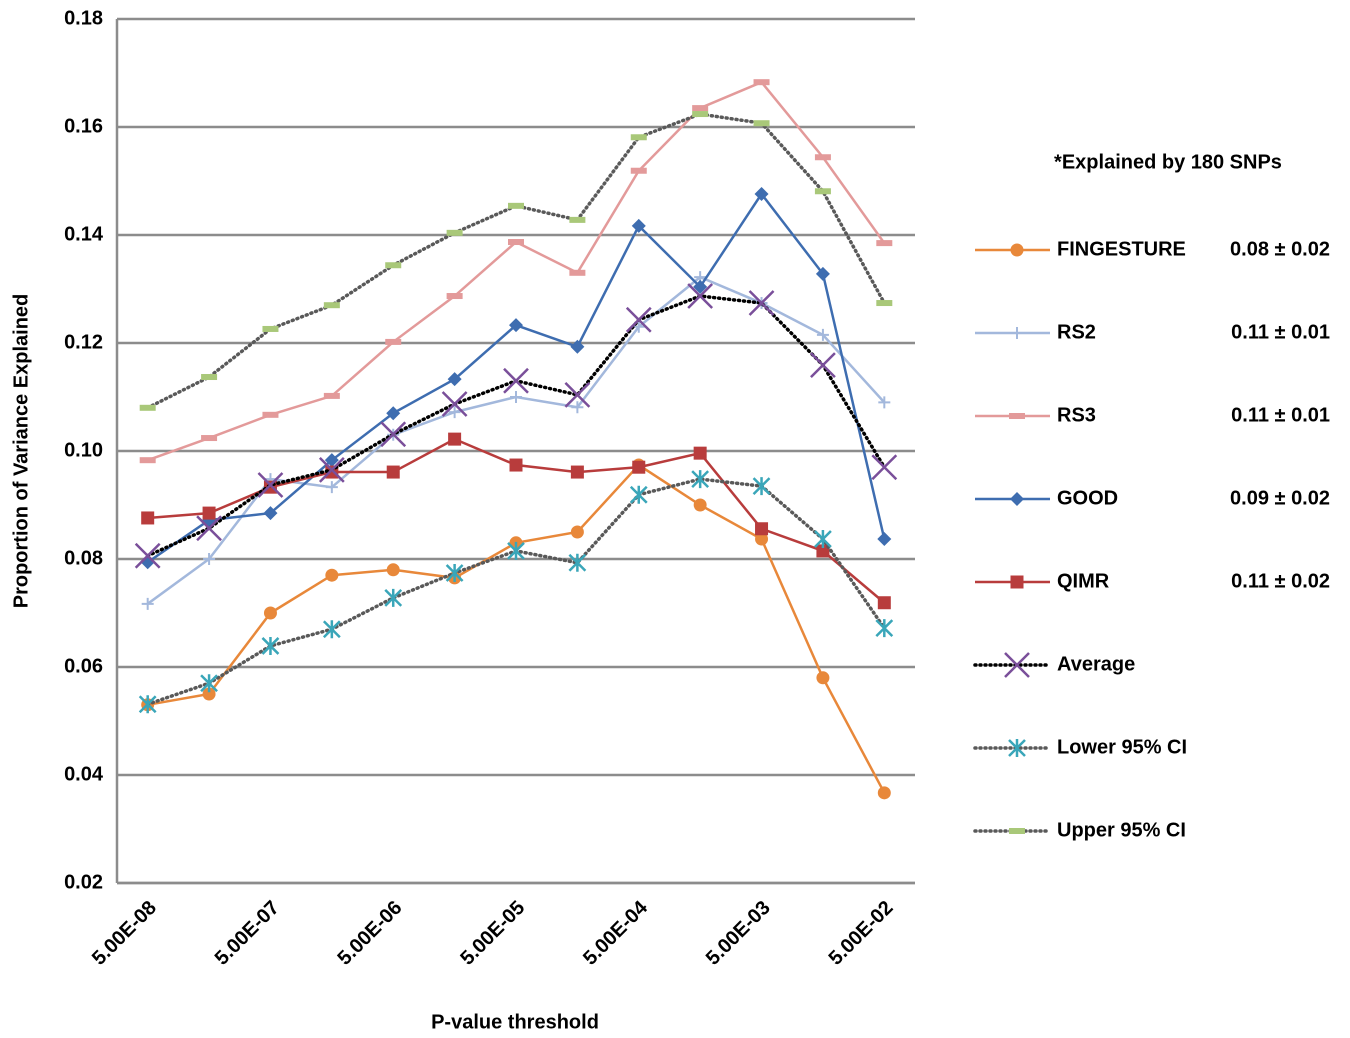  I want to click on legend-title: *Explained by 180 SNPs, so click(1168, 162).